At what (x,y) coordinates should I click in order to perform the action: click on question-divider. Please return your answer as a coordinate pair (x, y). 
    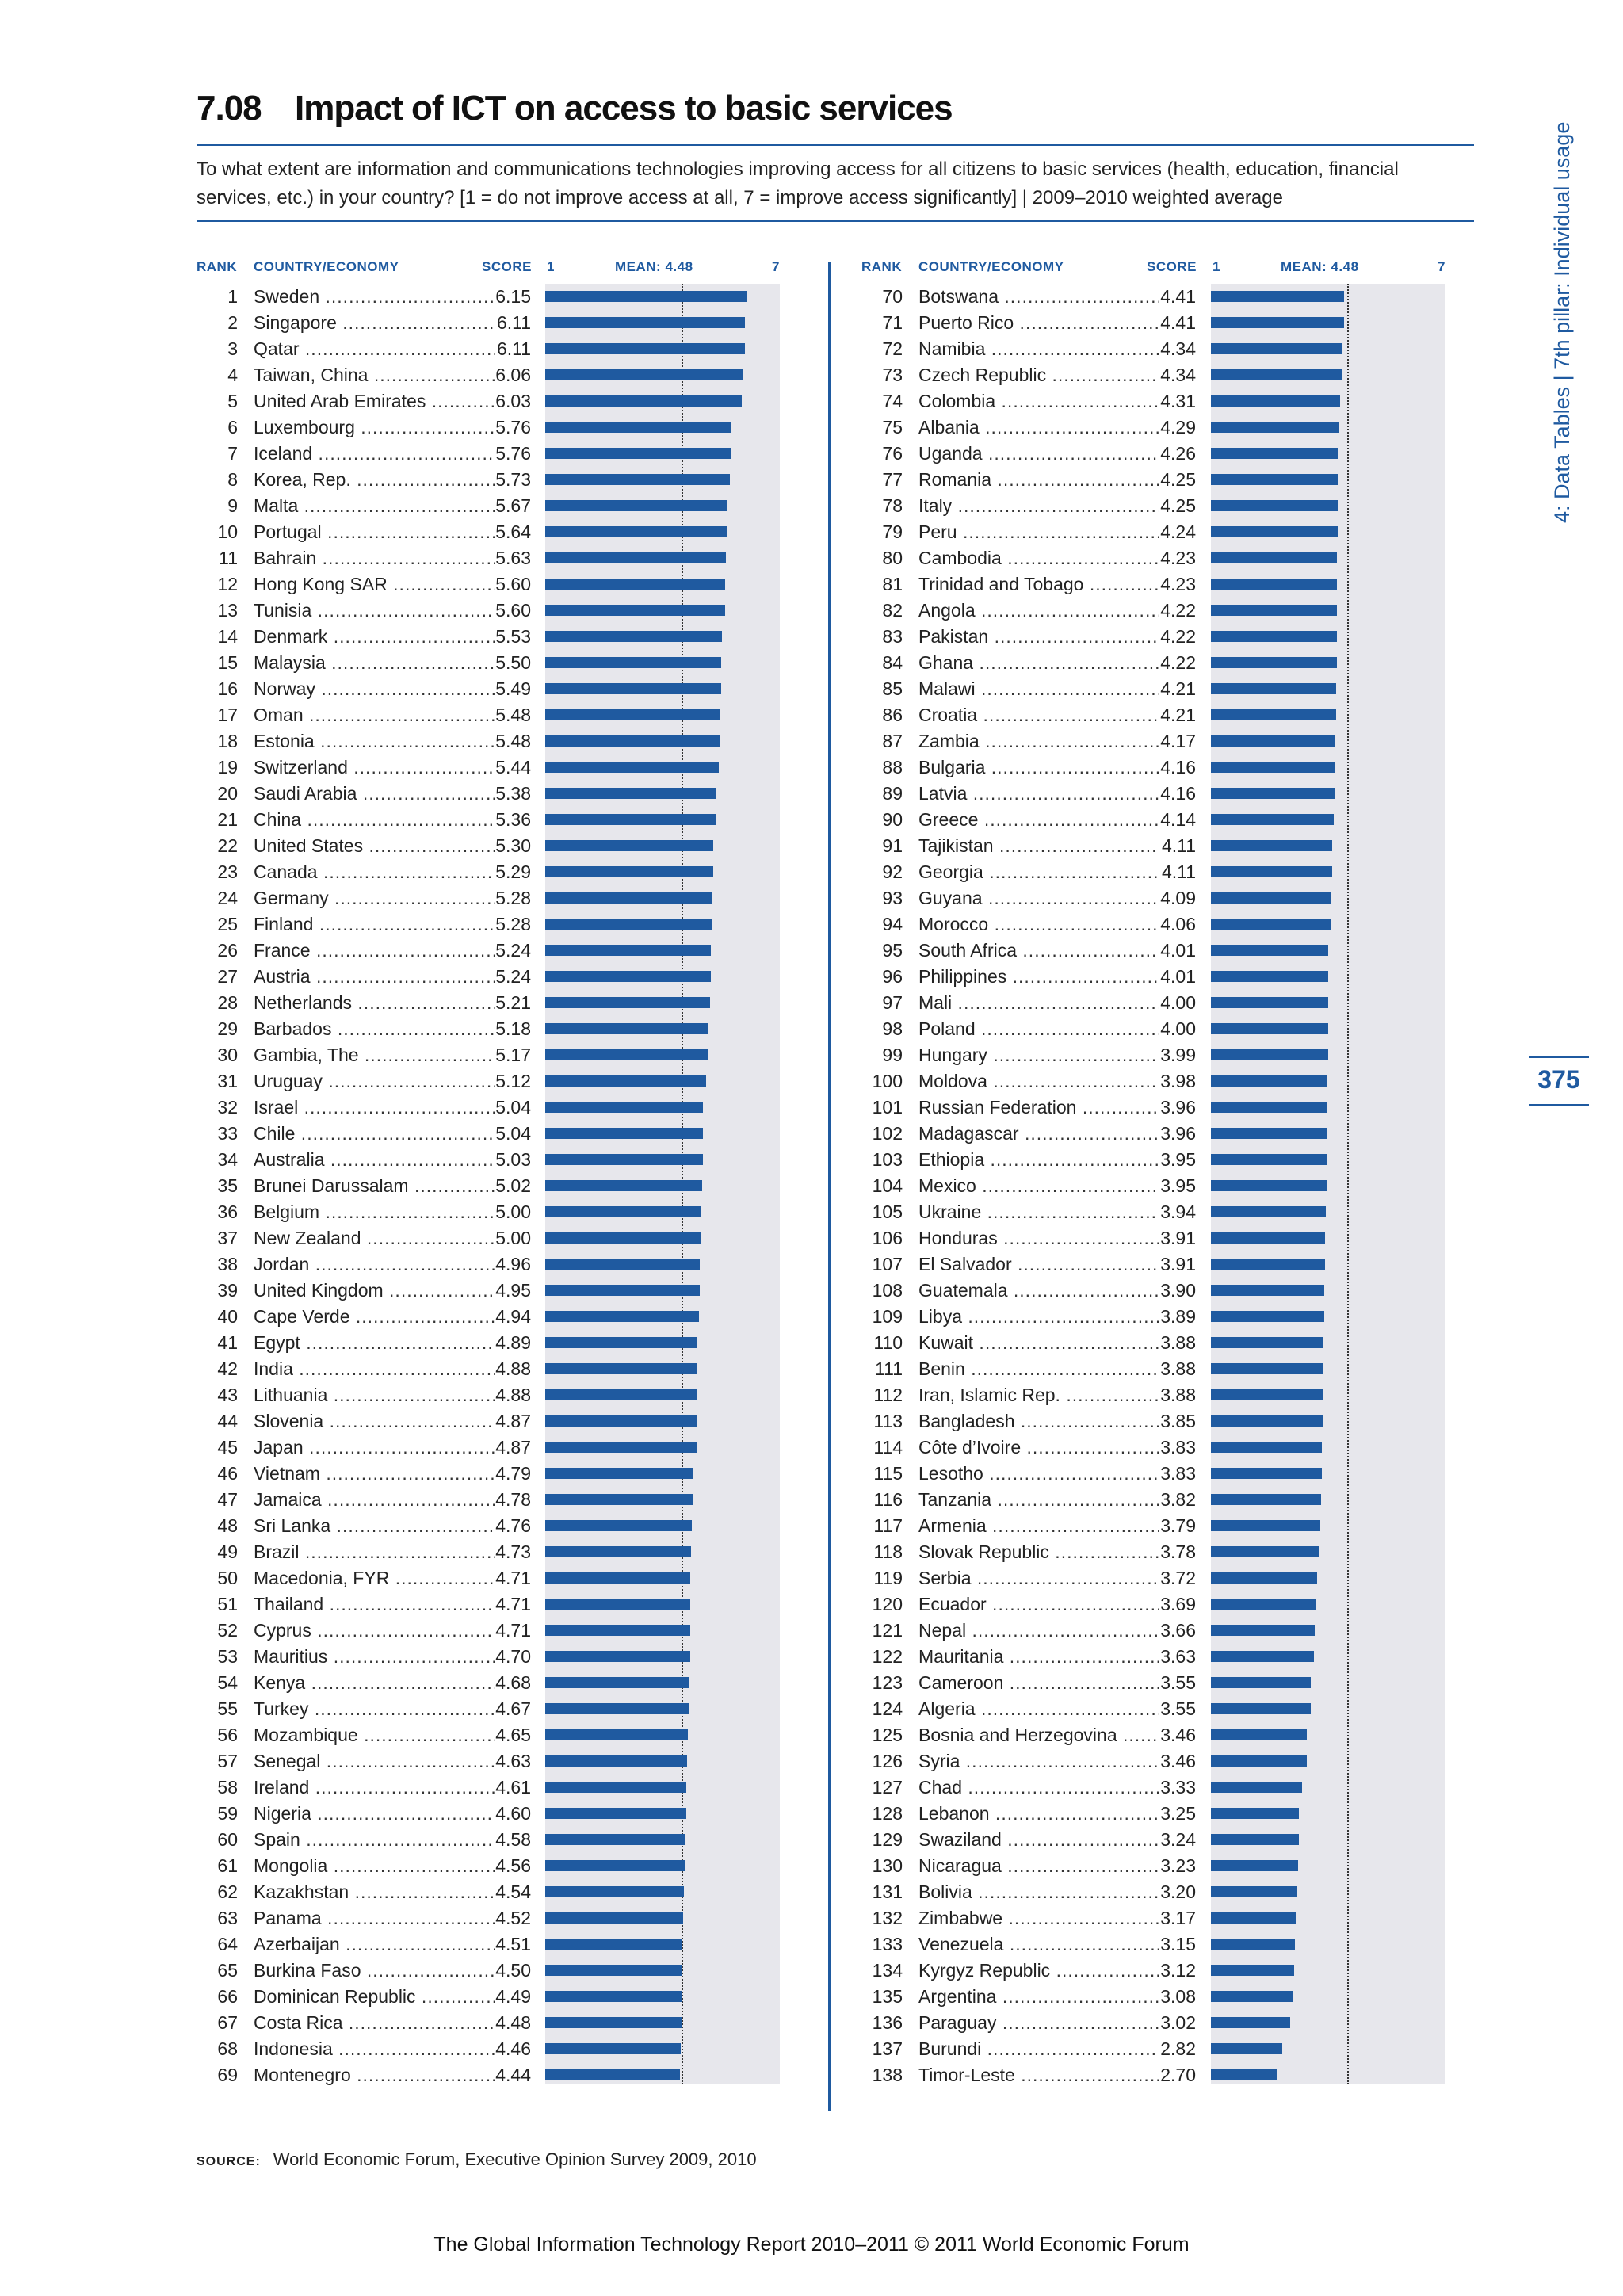
    Looking at the image, I should click on (836, 221).